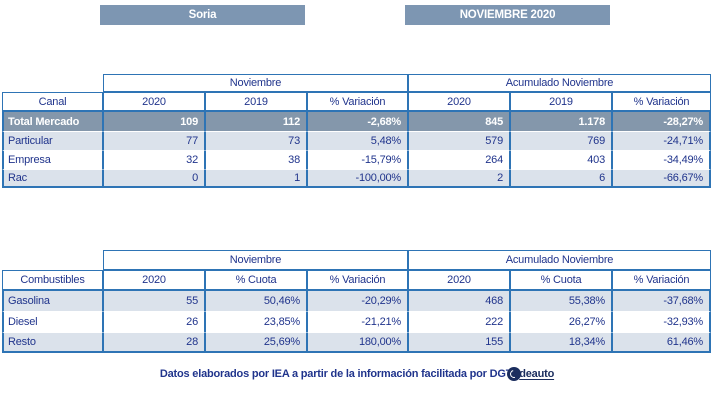 The width and height of the screenshot is (714, 413). Describe the element at coordinates (459, 342) in the screenshot. I see `table-cell: 155` at that location.